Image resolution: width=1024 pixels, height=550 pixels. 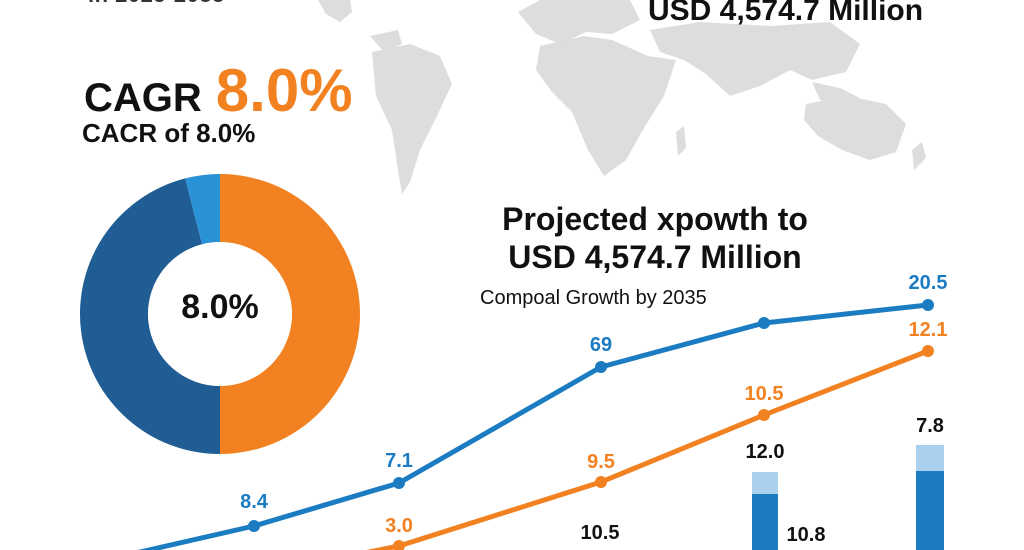 What do you see at coordinates (254, 502) in the screenshot?
I see `series-0-label-1: 8.4` at bounding box center [254, 502].